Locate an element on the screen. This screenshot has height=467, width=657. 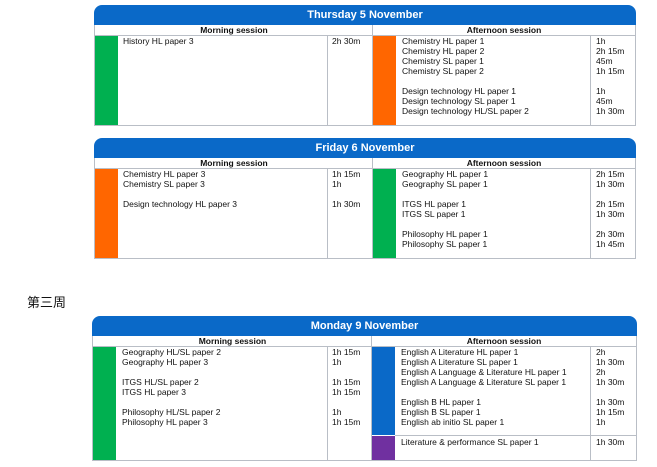
week-label: 第三周 is located at coordinates (47, 303).